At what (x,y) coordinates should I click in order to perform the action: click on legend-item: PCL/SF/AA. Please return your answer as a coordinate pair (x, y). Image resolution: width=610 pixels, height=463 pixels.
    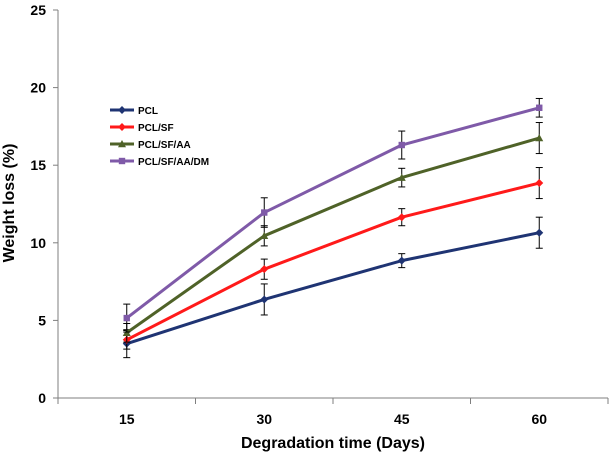
    Looking at the image, I should click on (150, 145).